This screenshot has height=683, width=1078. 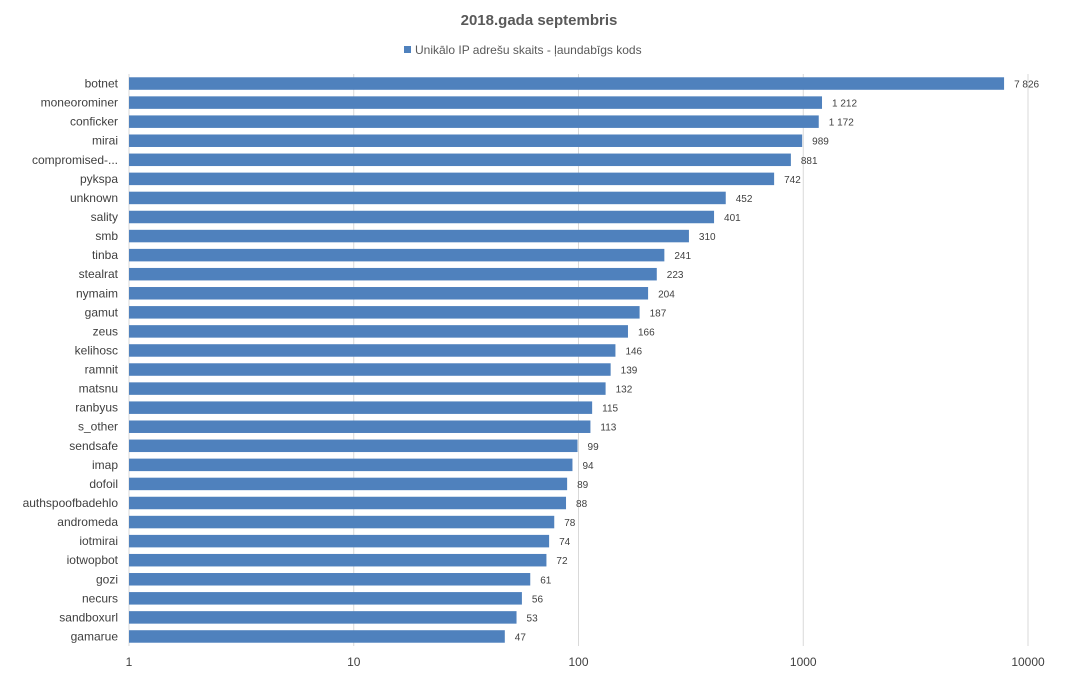 What do you see at coordinates (105, 141) in the screenshot?
I see `category-label: mirai` at bounding box center [105, 141].